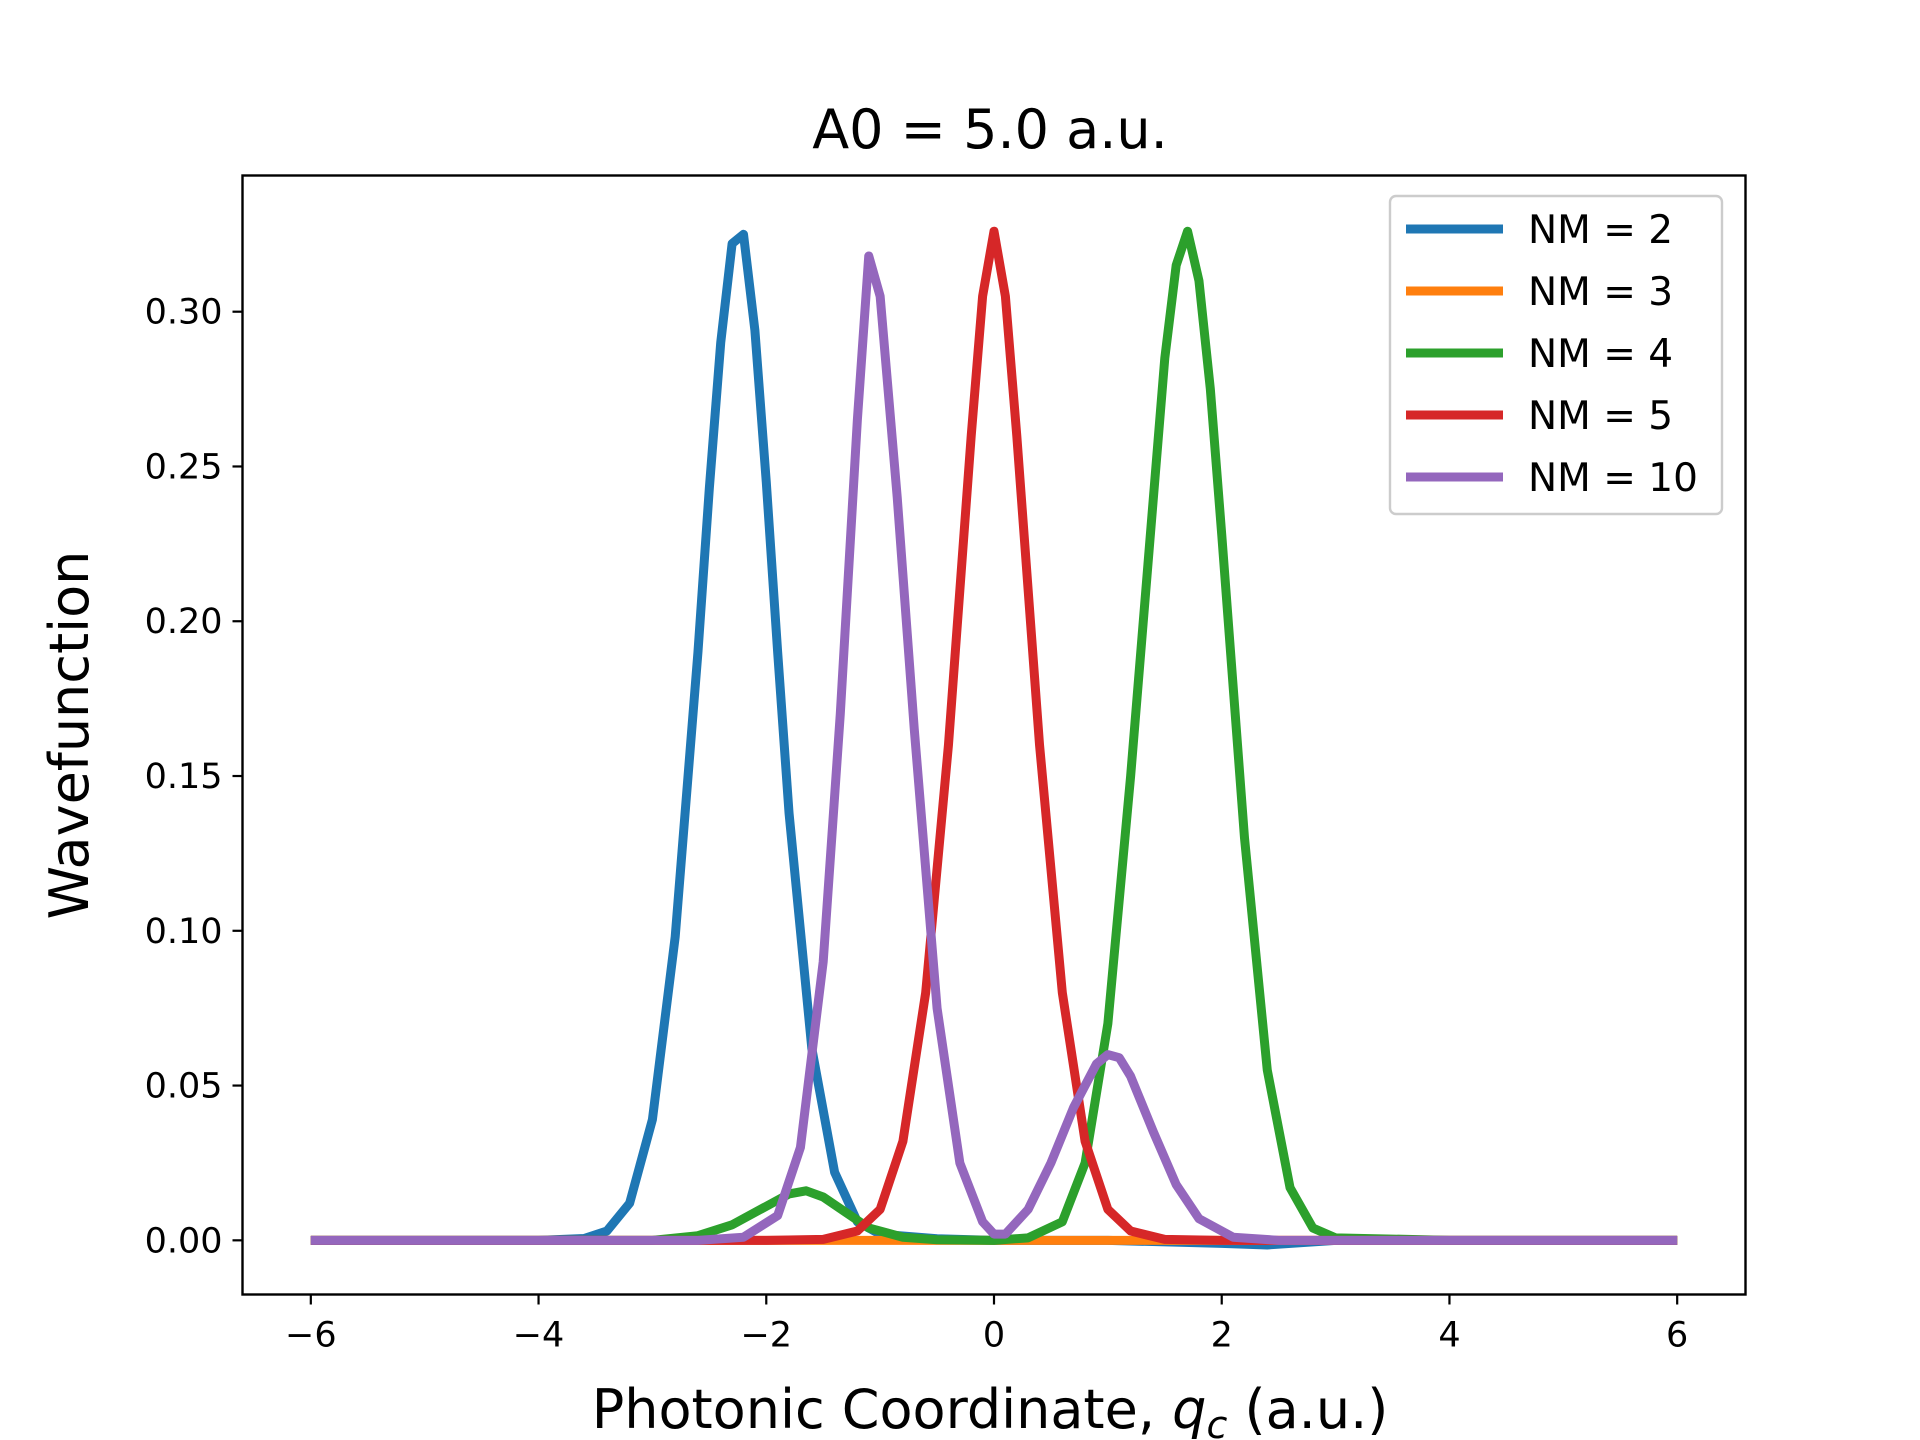 The image size is (1920, 1440). I want to click on legend-label-4: NM = 5, so click(1600, 416).